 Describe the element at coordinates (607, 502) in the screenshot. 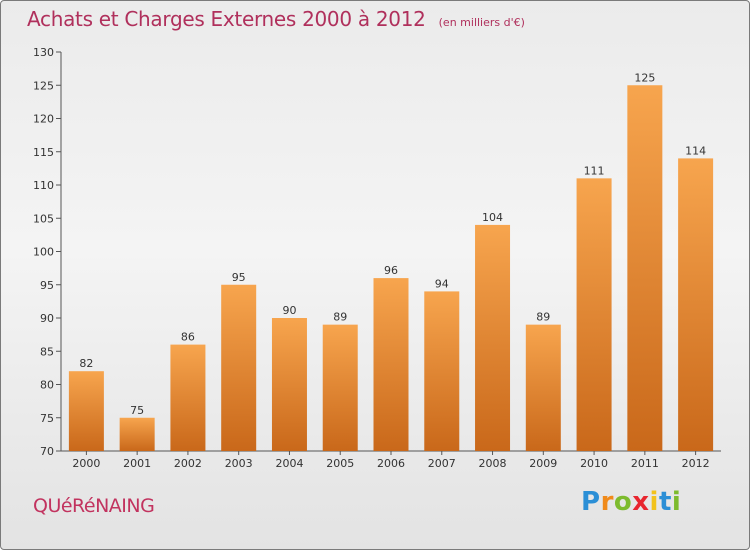

I see `logo-letter: r` at that location.